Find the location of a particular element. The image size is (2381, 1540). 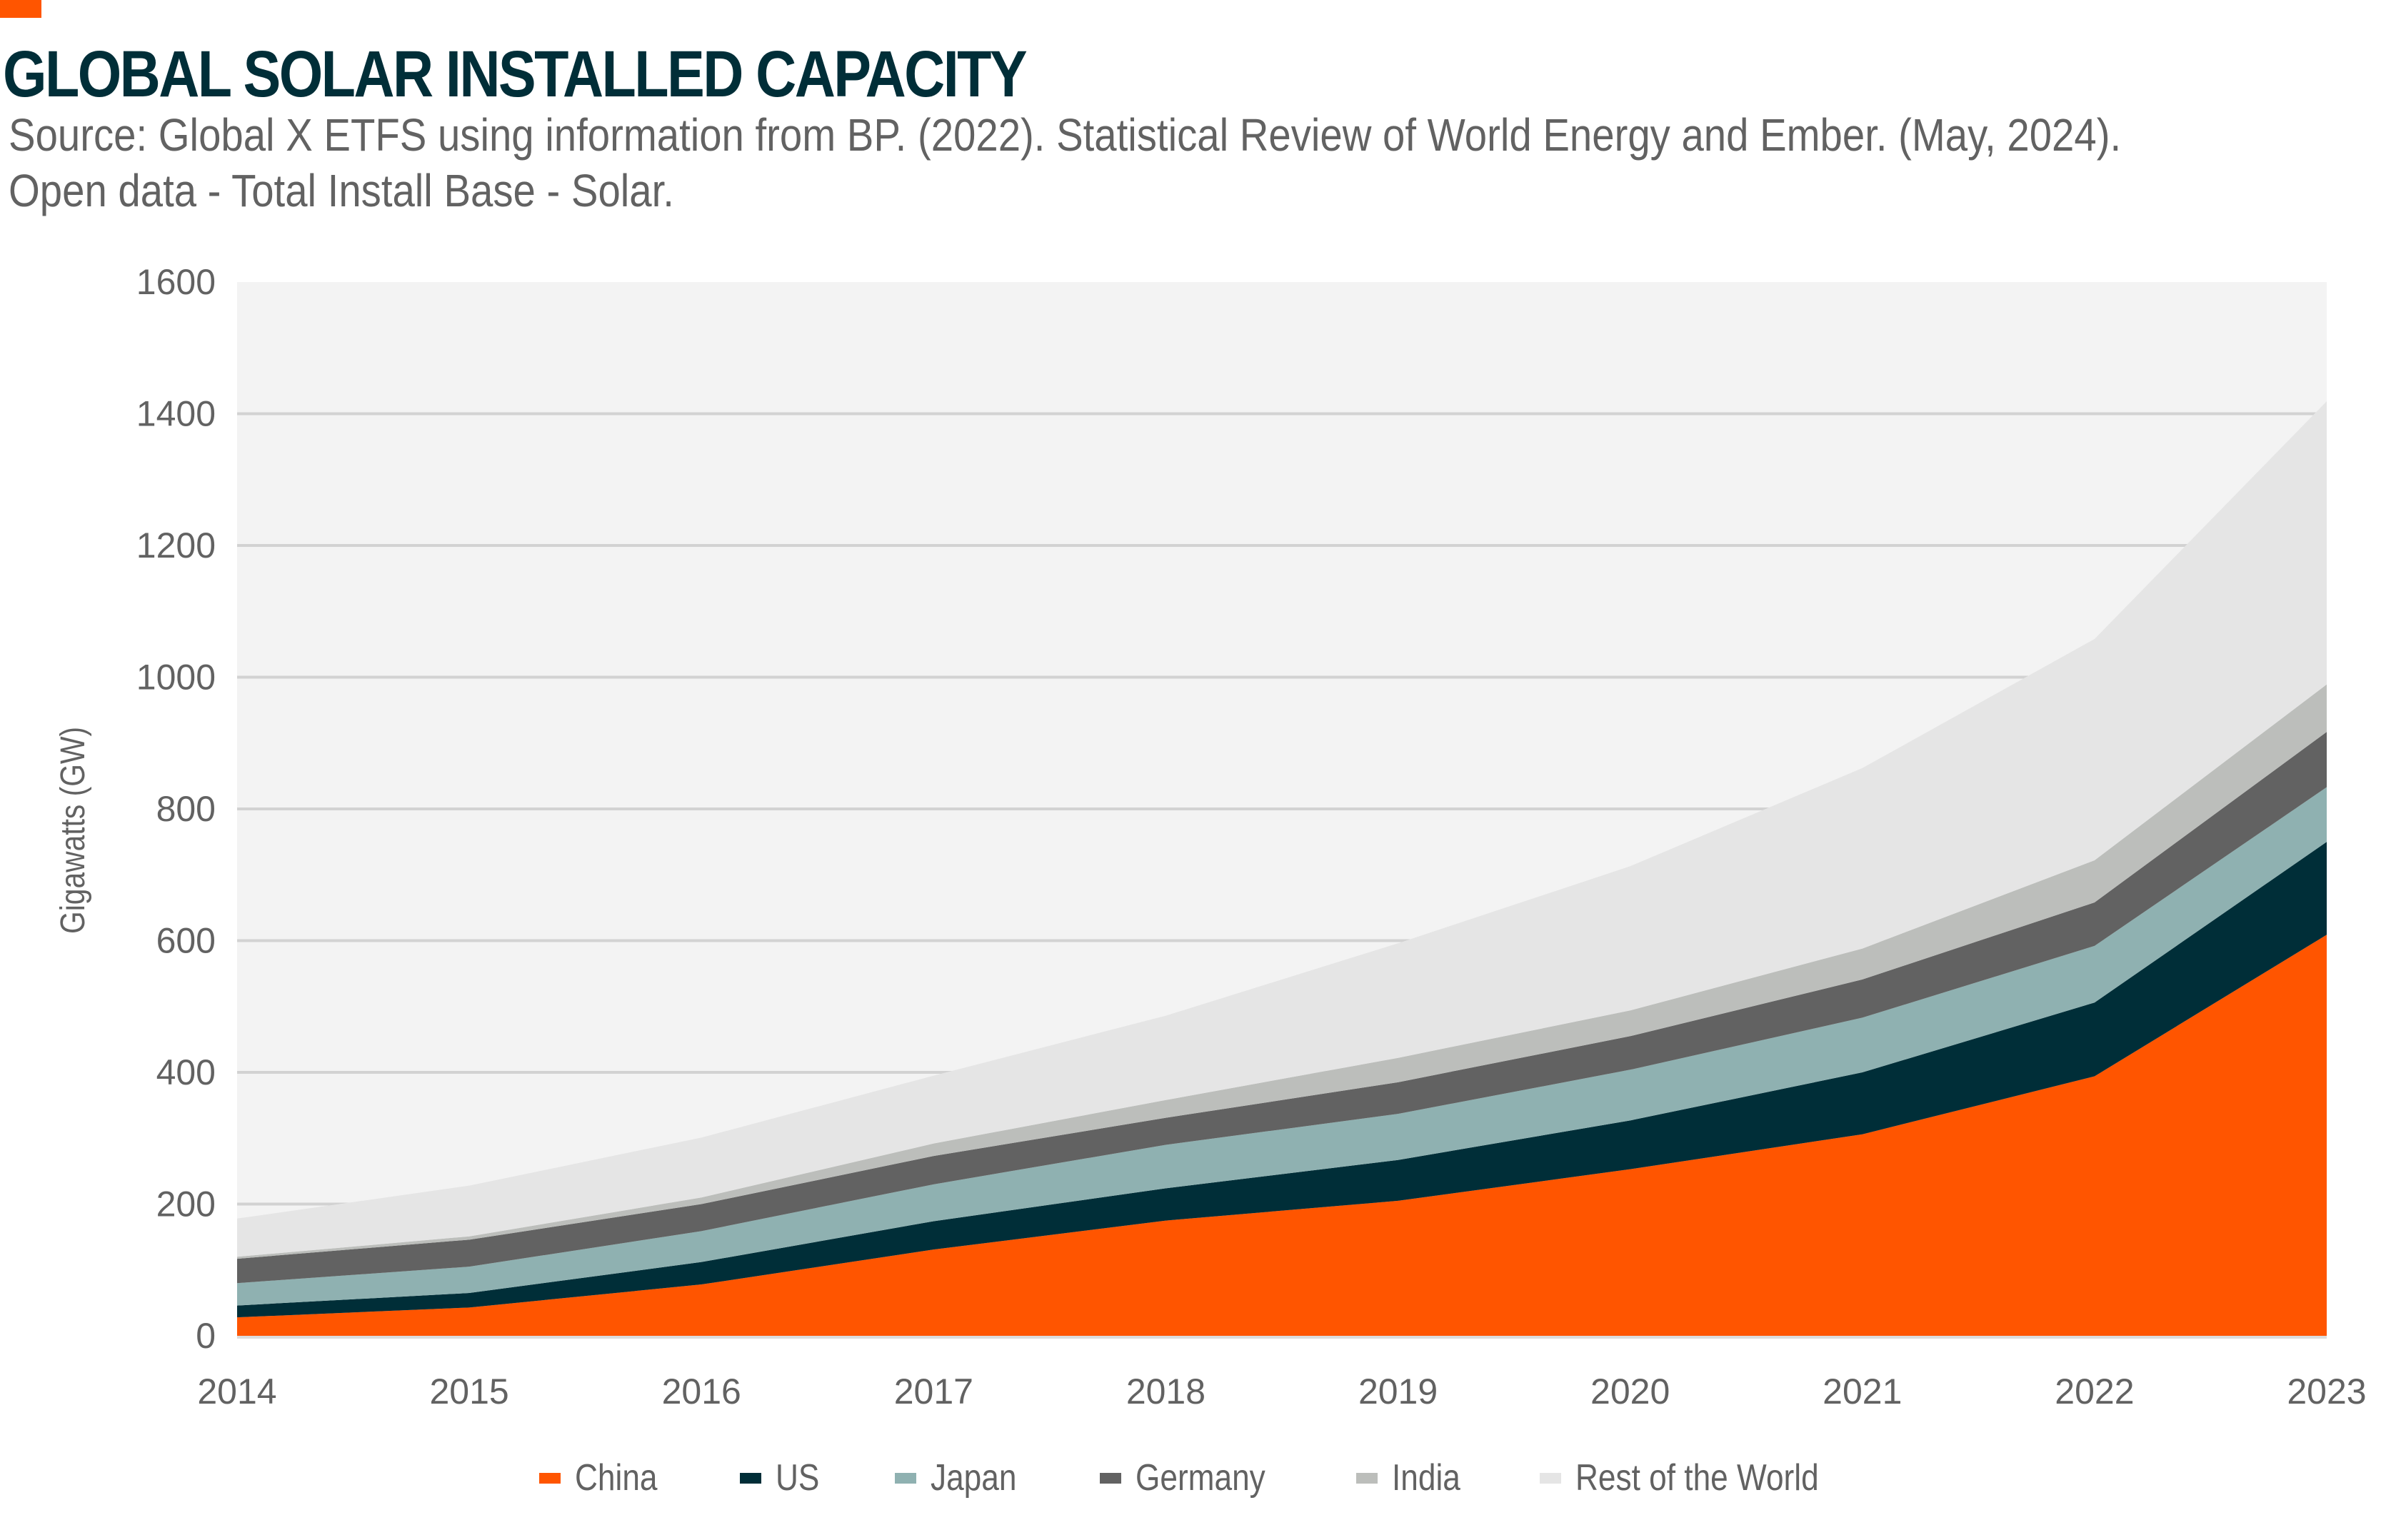

x-tick-label: 2014 is located at coordinates (236, 1391).